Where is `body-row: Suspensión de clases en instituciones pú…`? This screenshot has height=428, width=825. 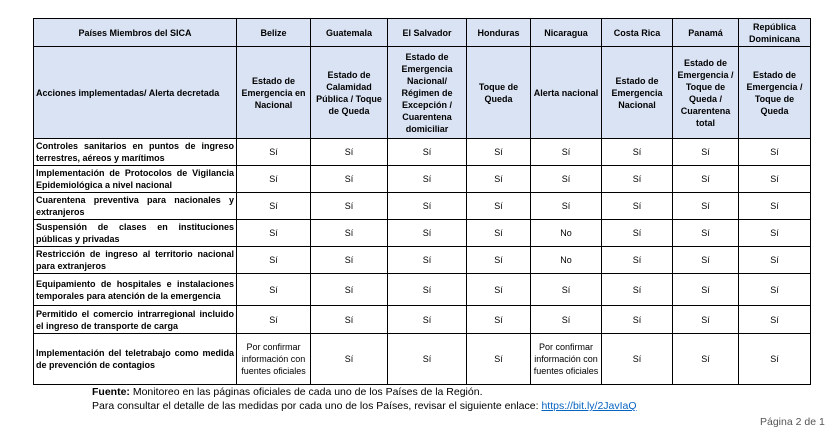
body-row: Suspensión de clases en instituciones pú… is located at coordinates (422, 233).